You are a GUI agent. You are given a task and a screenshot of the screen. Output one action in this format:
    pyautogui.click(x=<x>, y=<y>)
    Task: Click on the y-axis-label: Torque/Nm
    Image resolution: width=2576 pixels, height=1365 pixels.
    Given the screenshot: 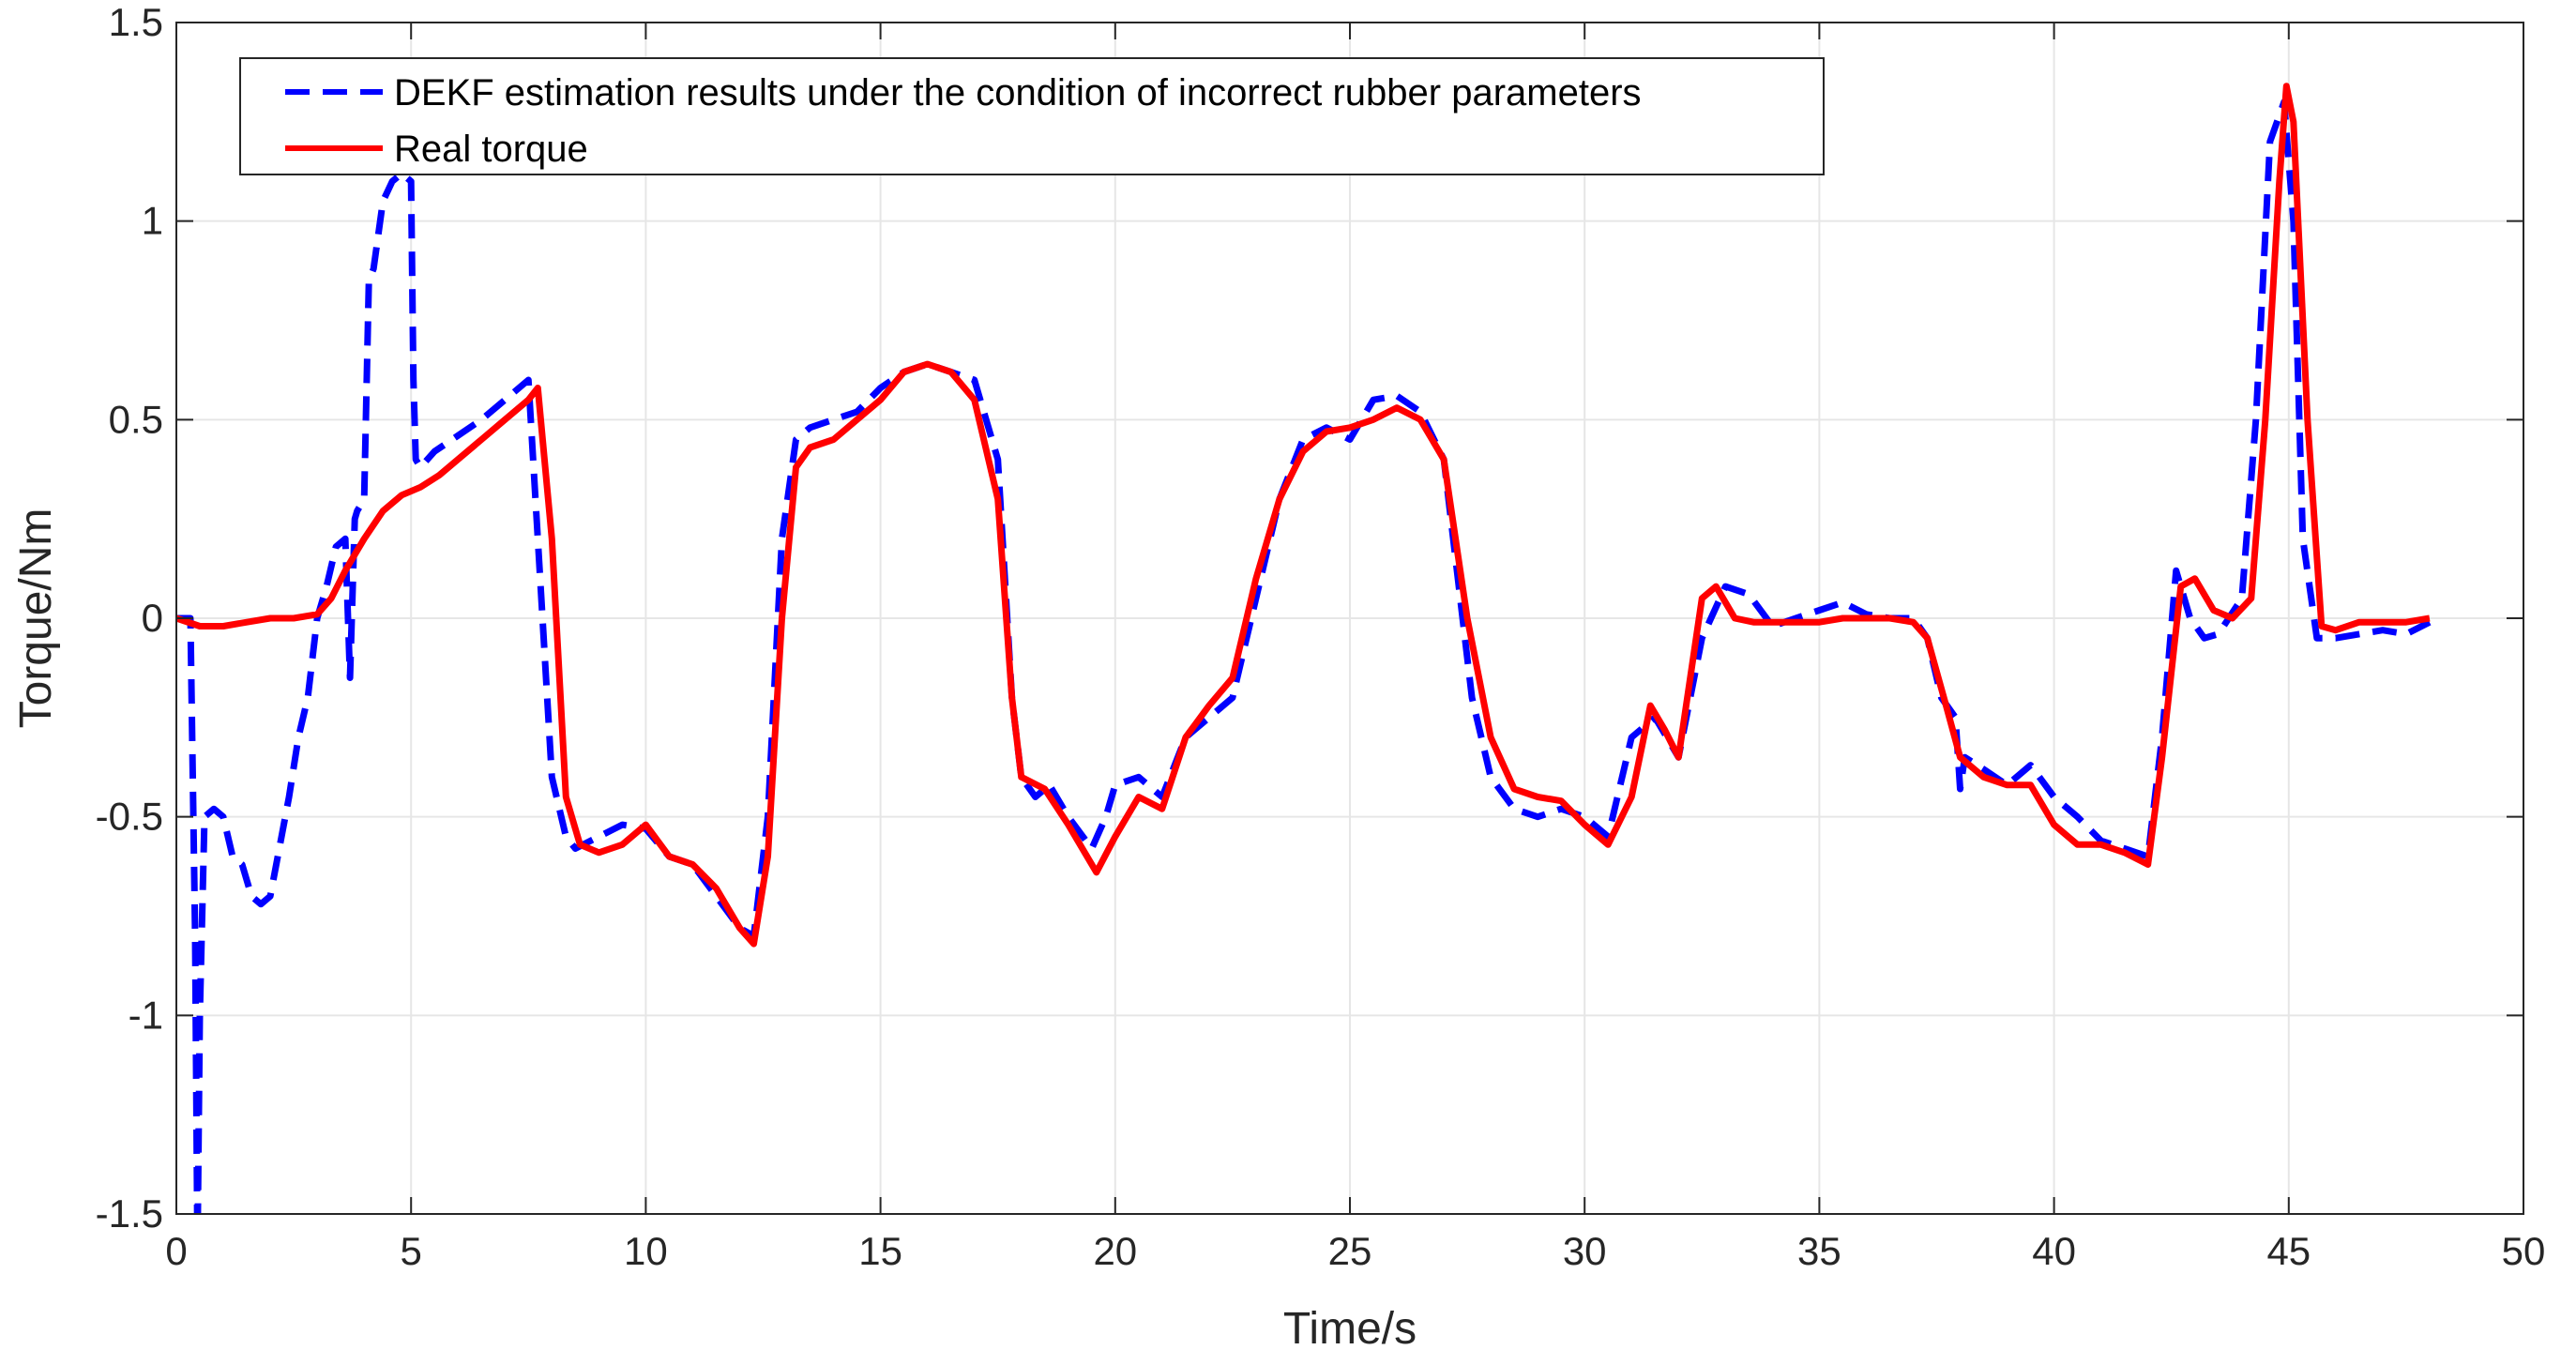 What is the action you would take?
    pyautogui.click(x=36, y=618)
    